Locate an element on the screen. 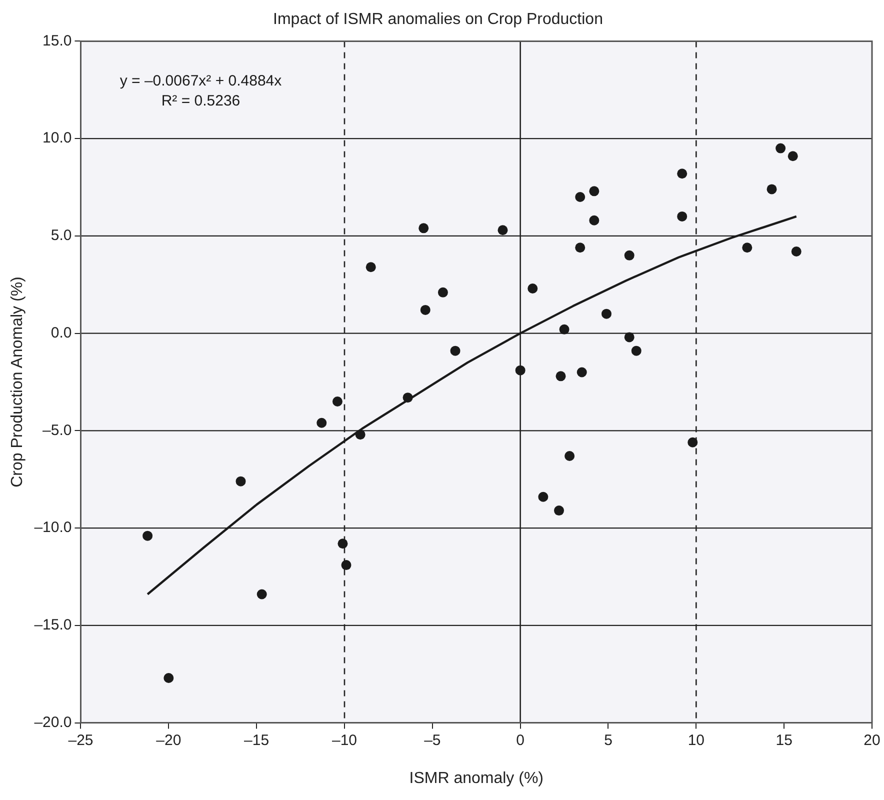 The image size is (884, 800). y-tick-label: 15.0 is located at coordinates (57, 41).